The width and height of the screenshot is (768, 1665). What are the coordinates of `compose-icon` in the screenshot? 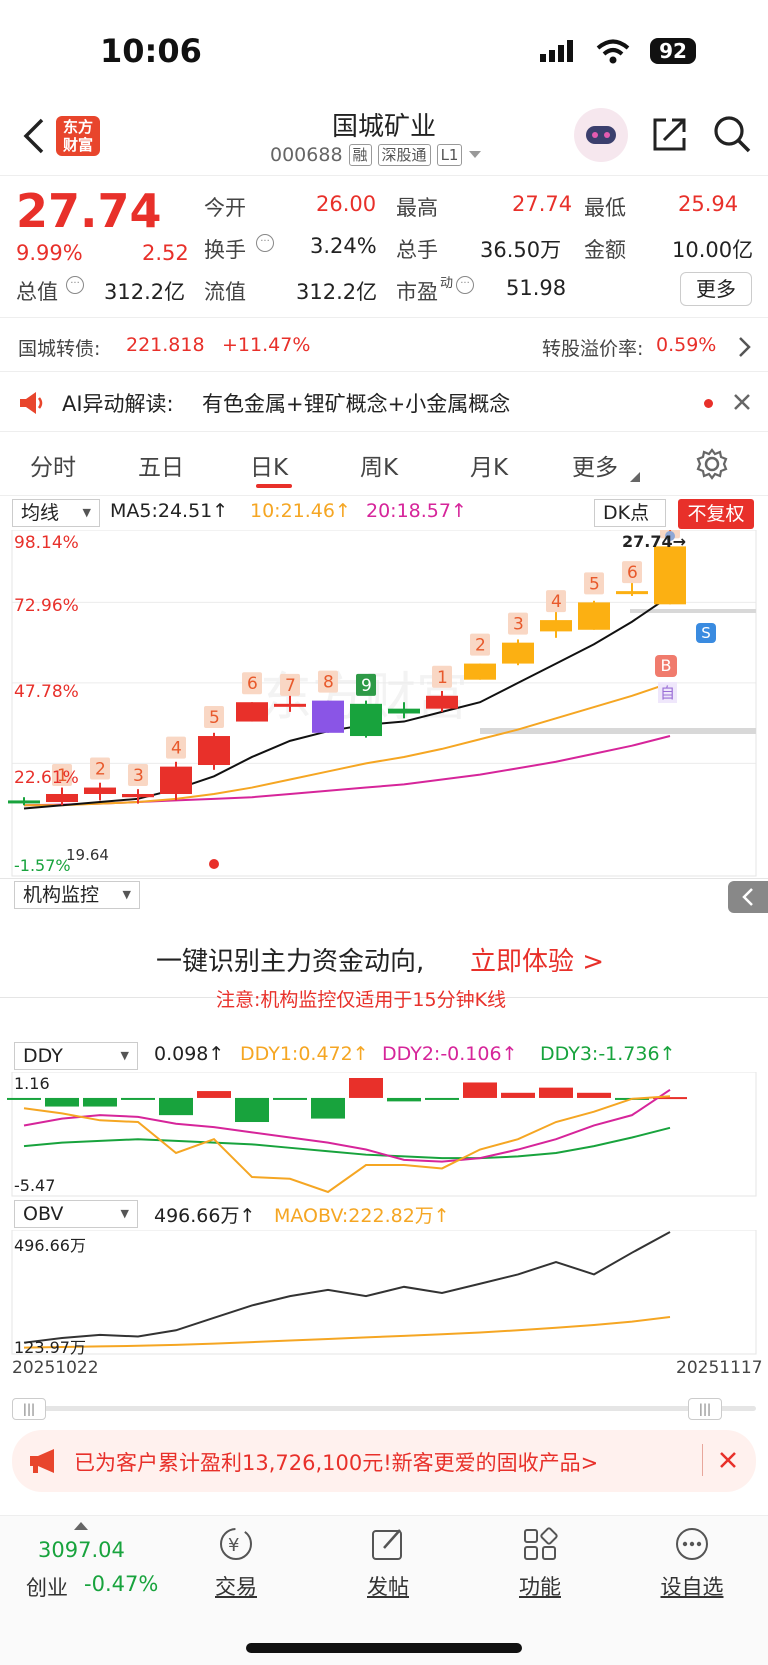 It's located at (388, 1544).